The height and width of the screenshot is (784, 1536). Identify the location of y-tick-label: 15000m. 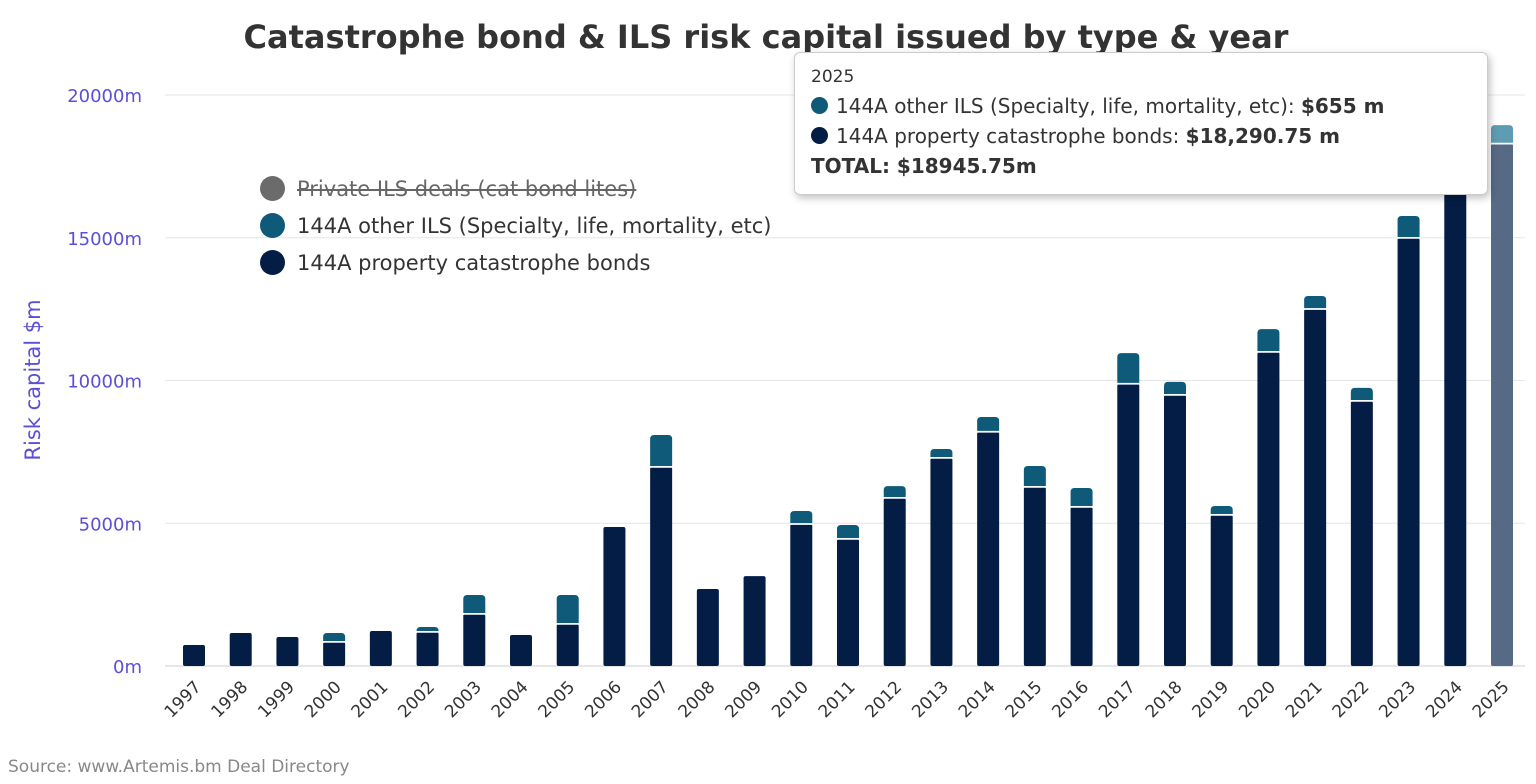
(104, 239).